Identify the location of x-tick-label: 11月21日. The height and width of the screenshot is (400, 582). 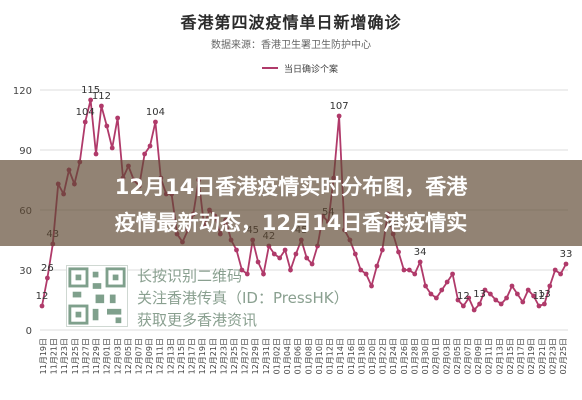
(54, 356).